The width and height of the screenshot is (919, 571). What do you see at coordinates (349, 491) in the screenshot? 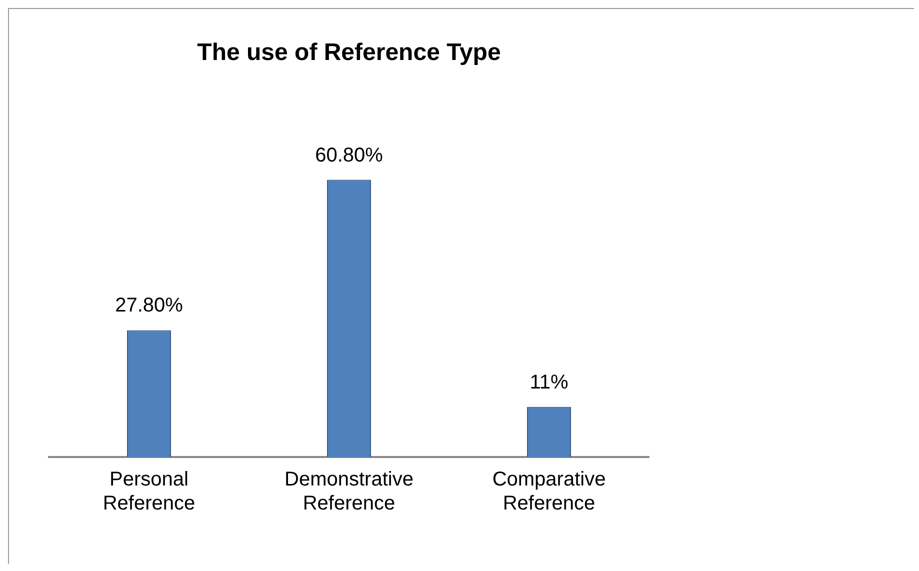
I see `x-tick-label: Demonstrative Reference` at bounding box center [349, 491].